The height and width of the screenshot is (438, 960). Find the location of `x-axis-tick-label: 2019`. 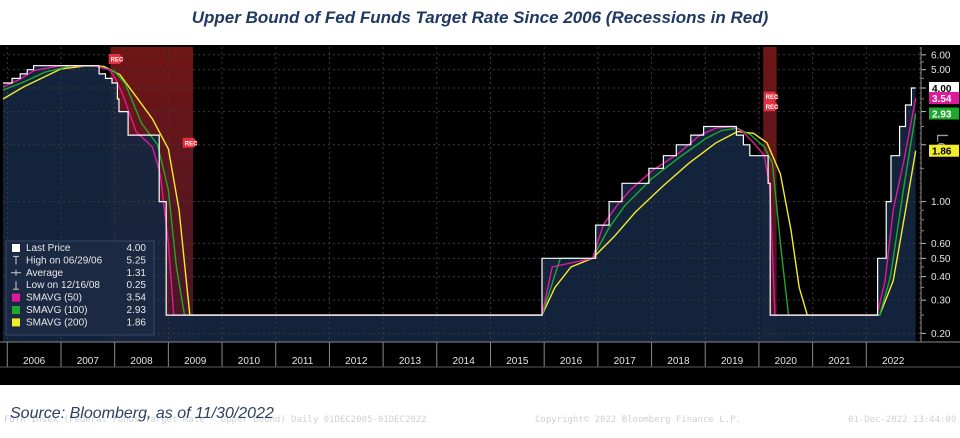

x-axis-tick-label: 2019 is located at coordinates (732, 361).